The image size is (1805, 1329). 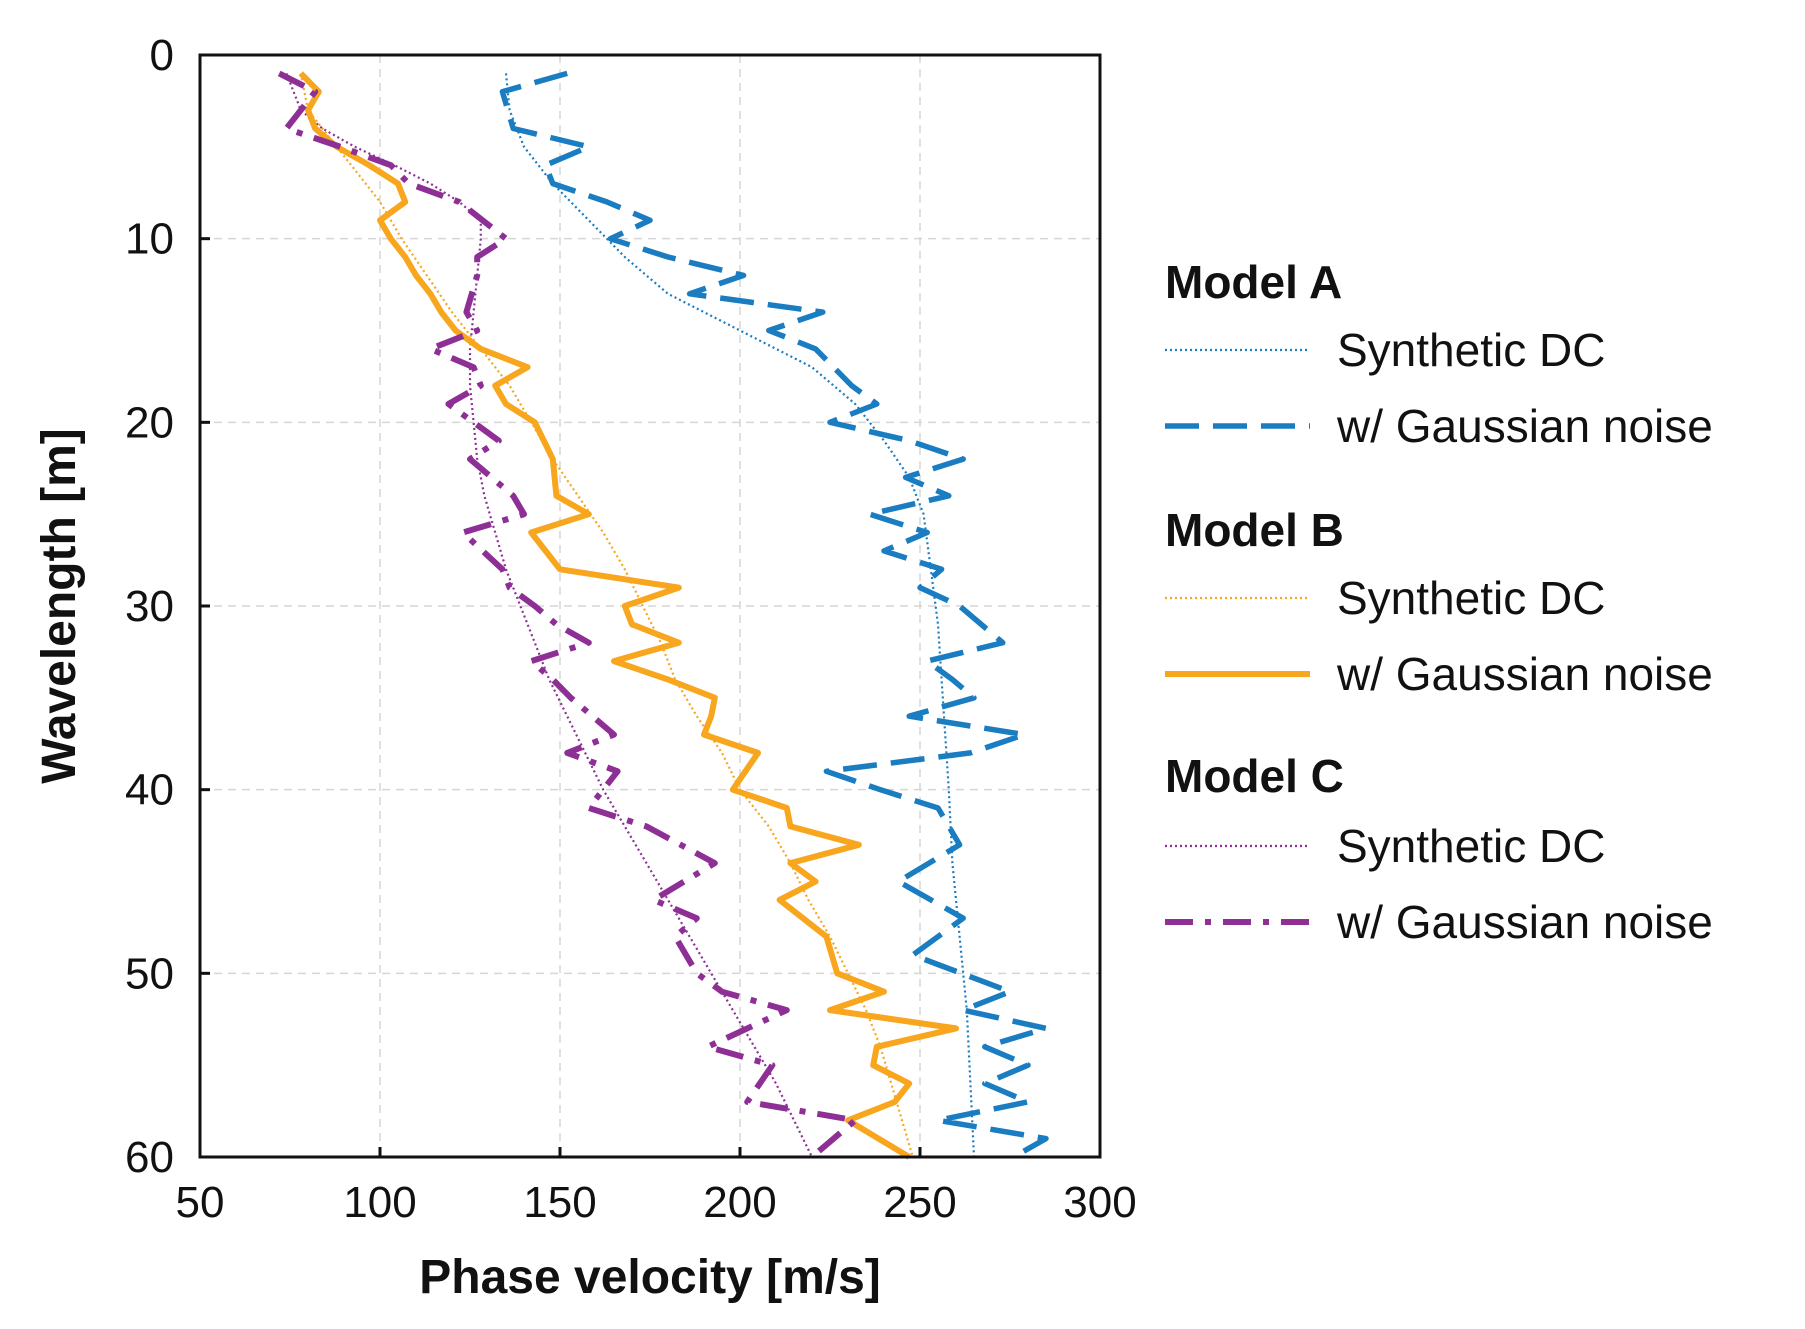 I want to click on y-tick-label: 30, so click(x=149, y=606).